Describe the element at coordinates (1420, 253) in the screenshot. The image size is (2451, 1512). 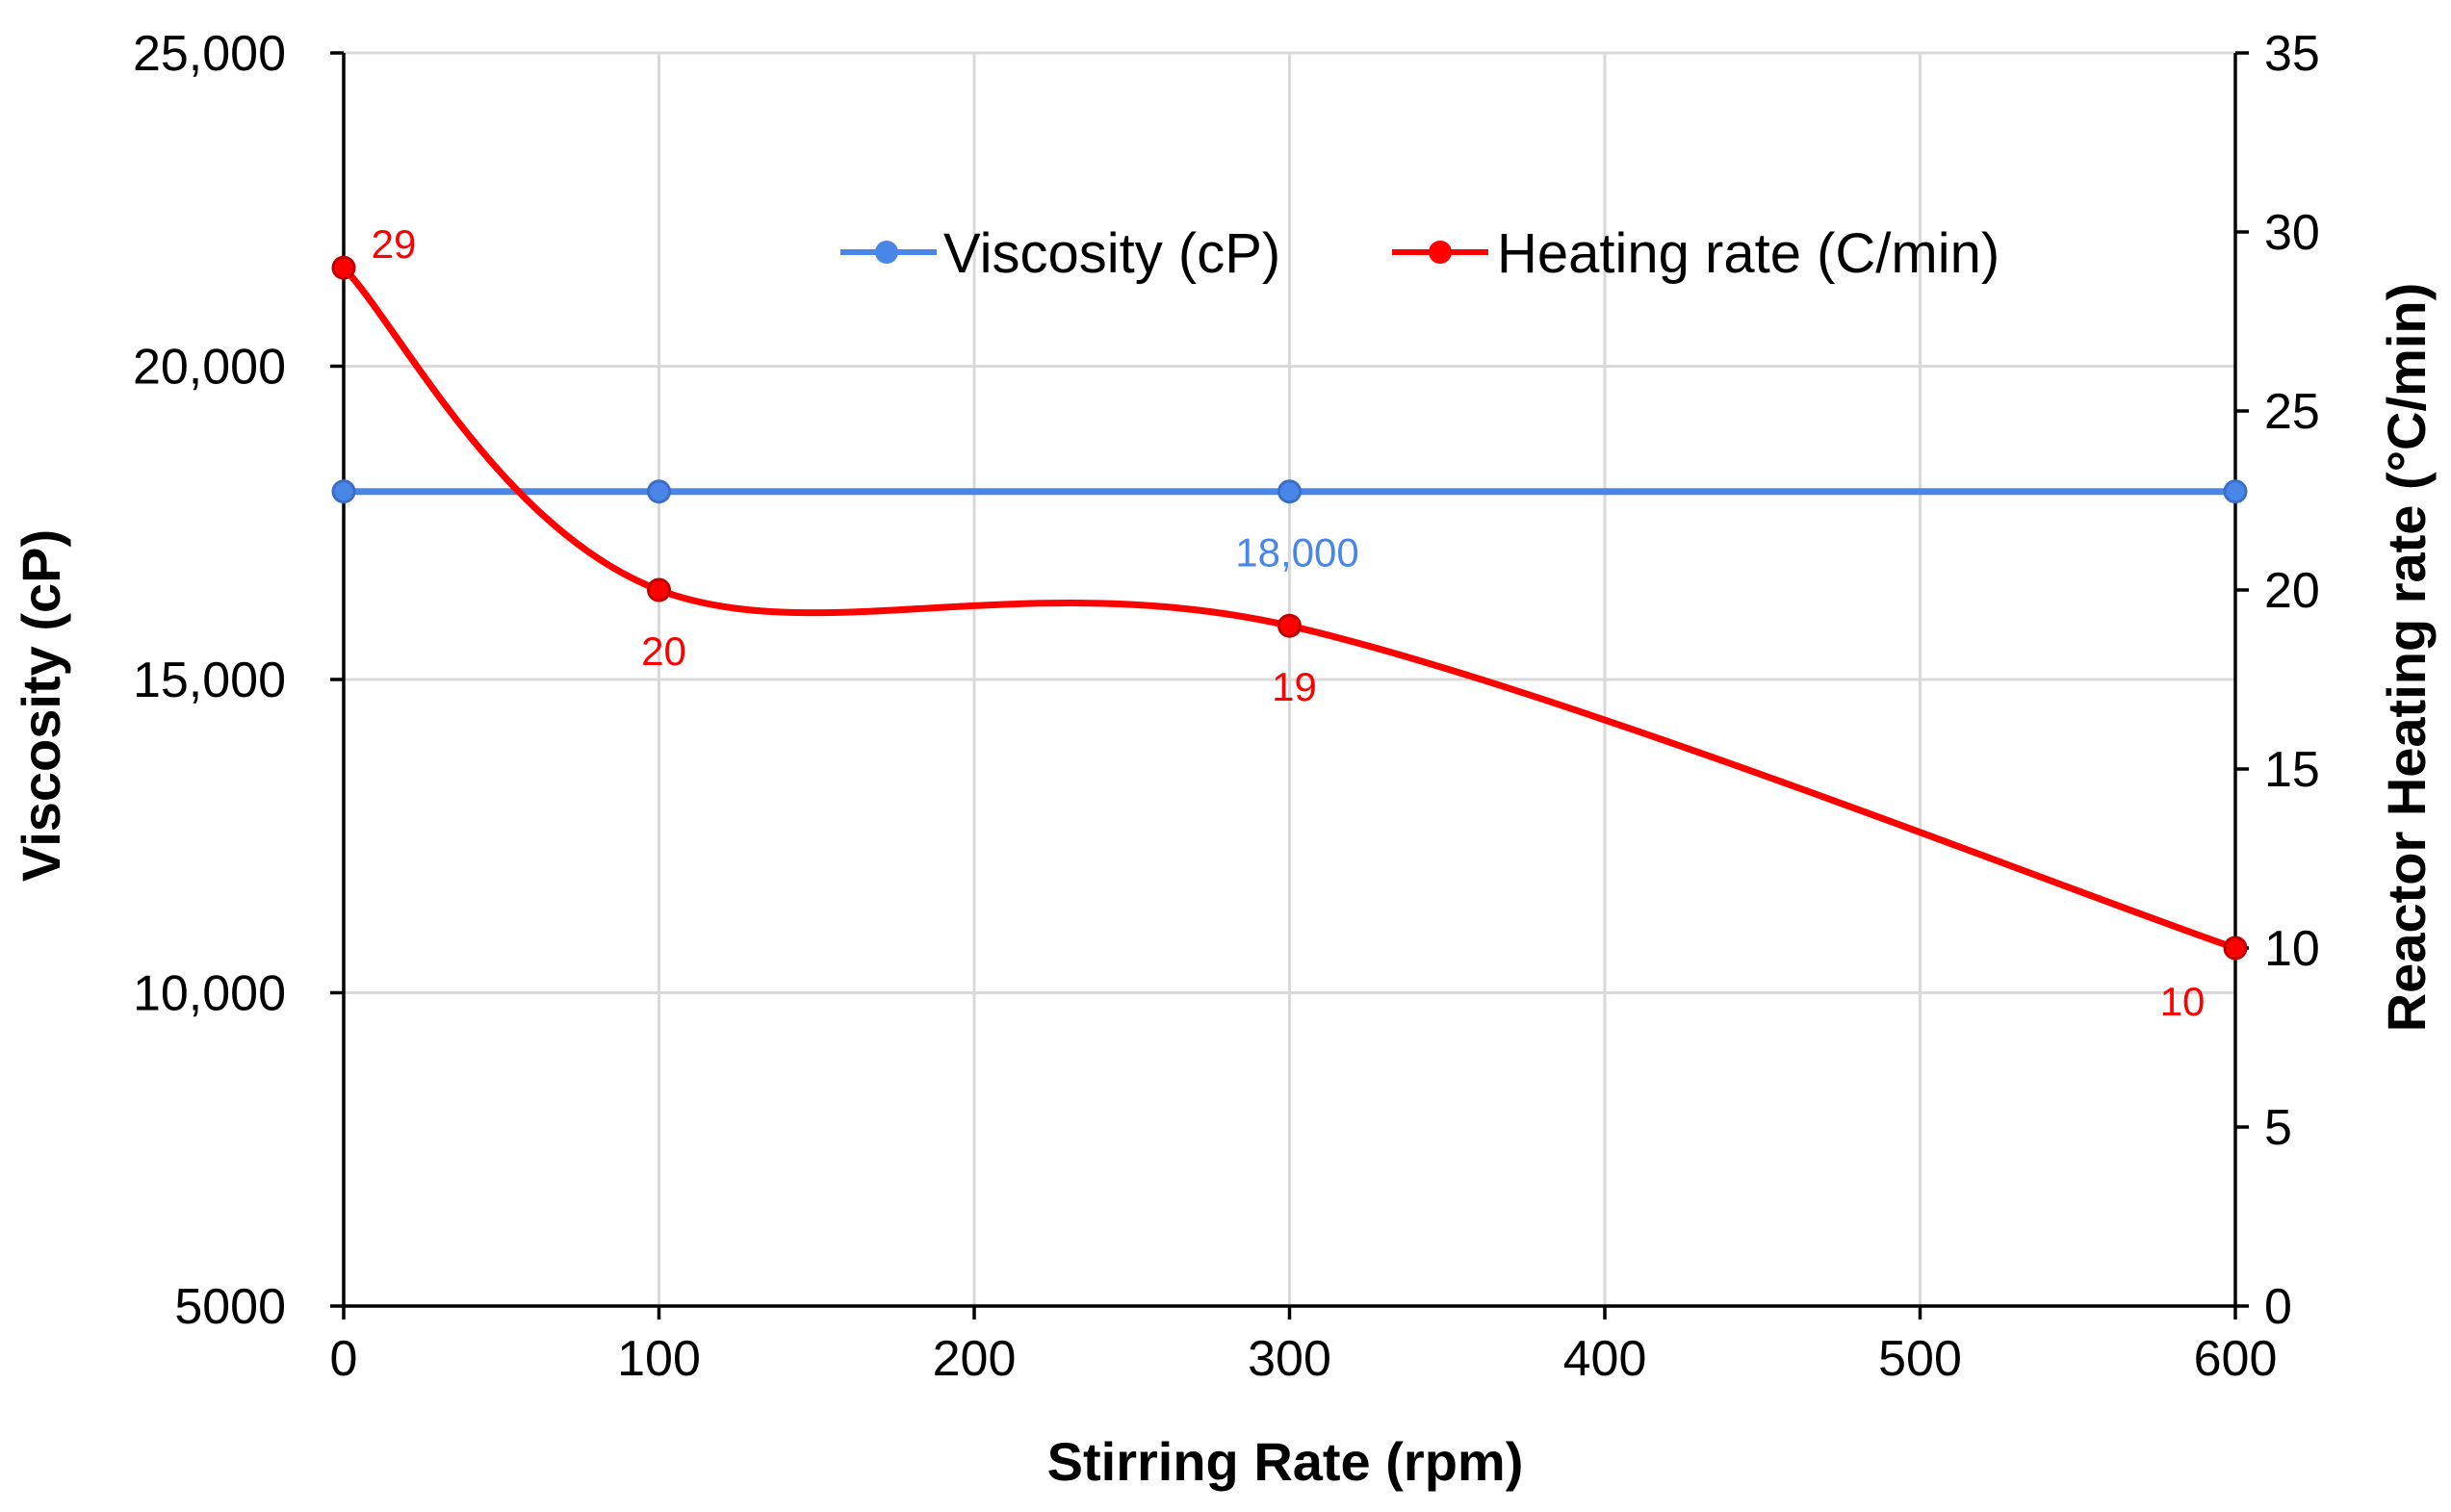
I see `legend: Viscosity (cP) Heating rate (C/min)` at that location.